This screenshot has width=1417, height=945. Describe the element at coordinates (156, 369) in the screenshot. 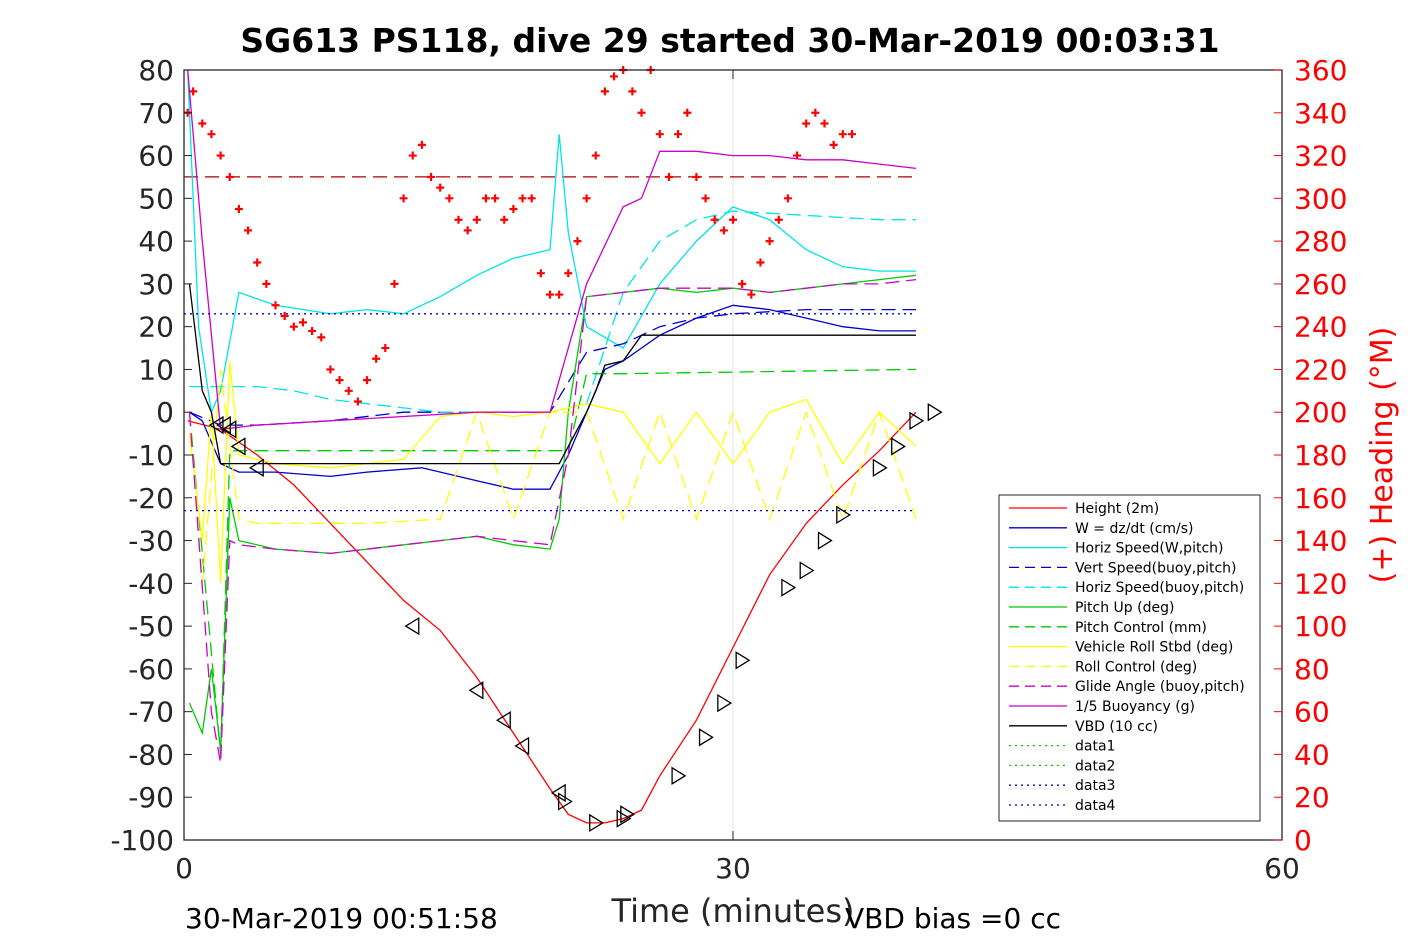

I see `y-left-tick-label: 10` at that location.